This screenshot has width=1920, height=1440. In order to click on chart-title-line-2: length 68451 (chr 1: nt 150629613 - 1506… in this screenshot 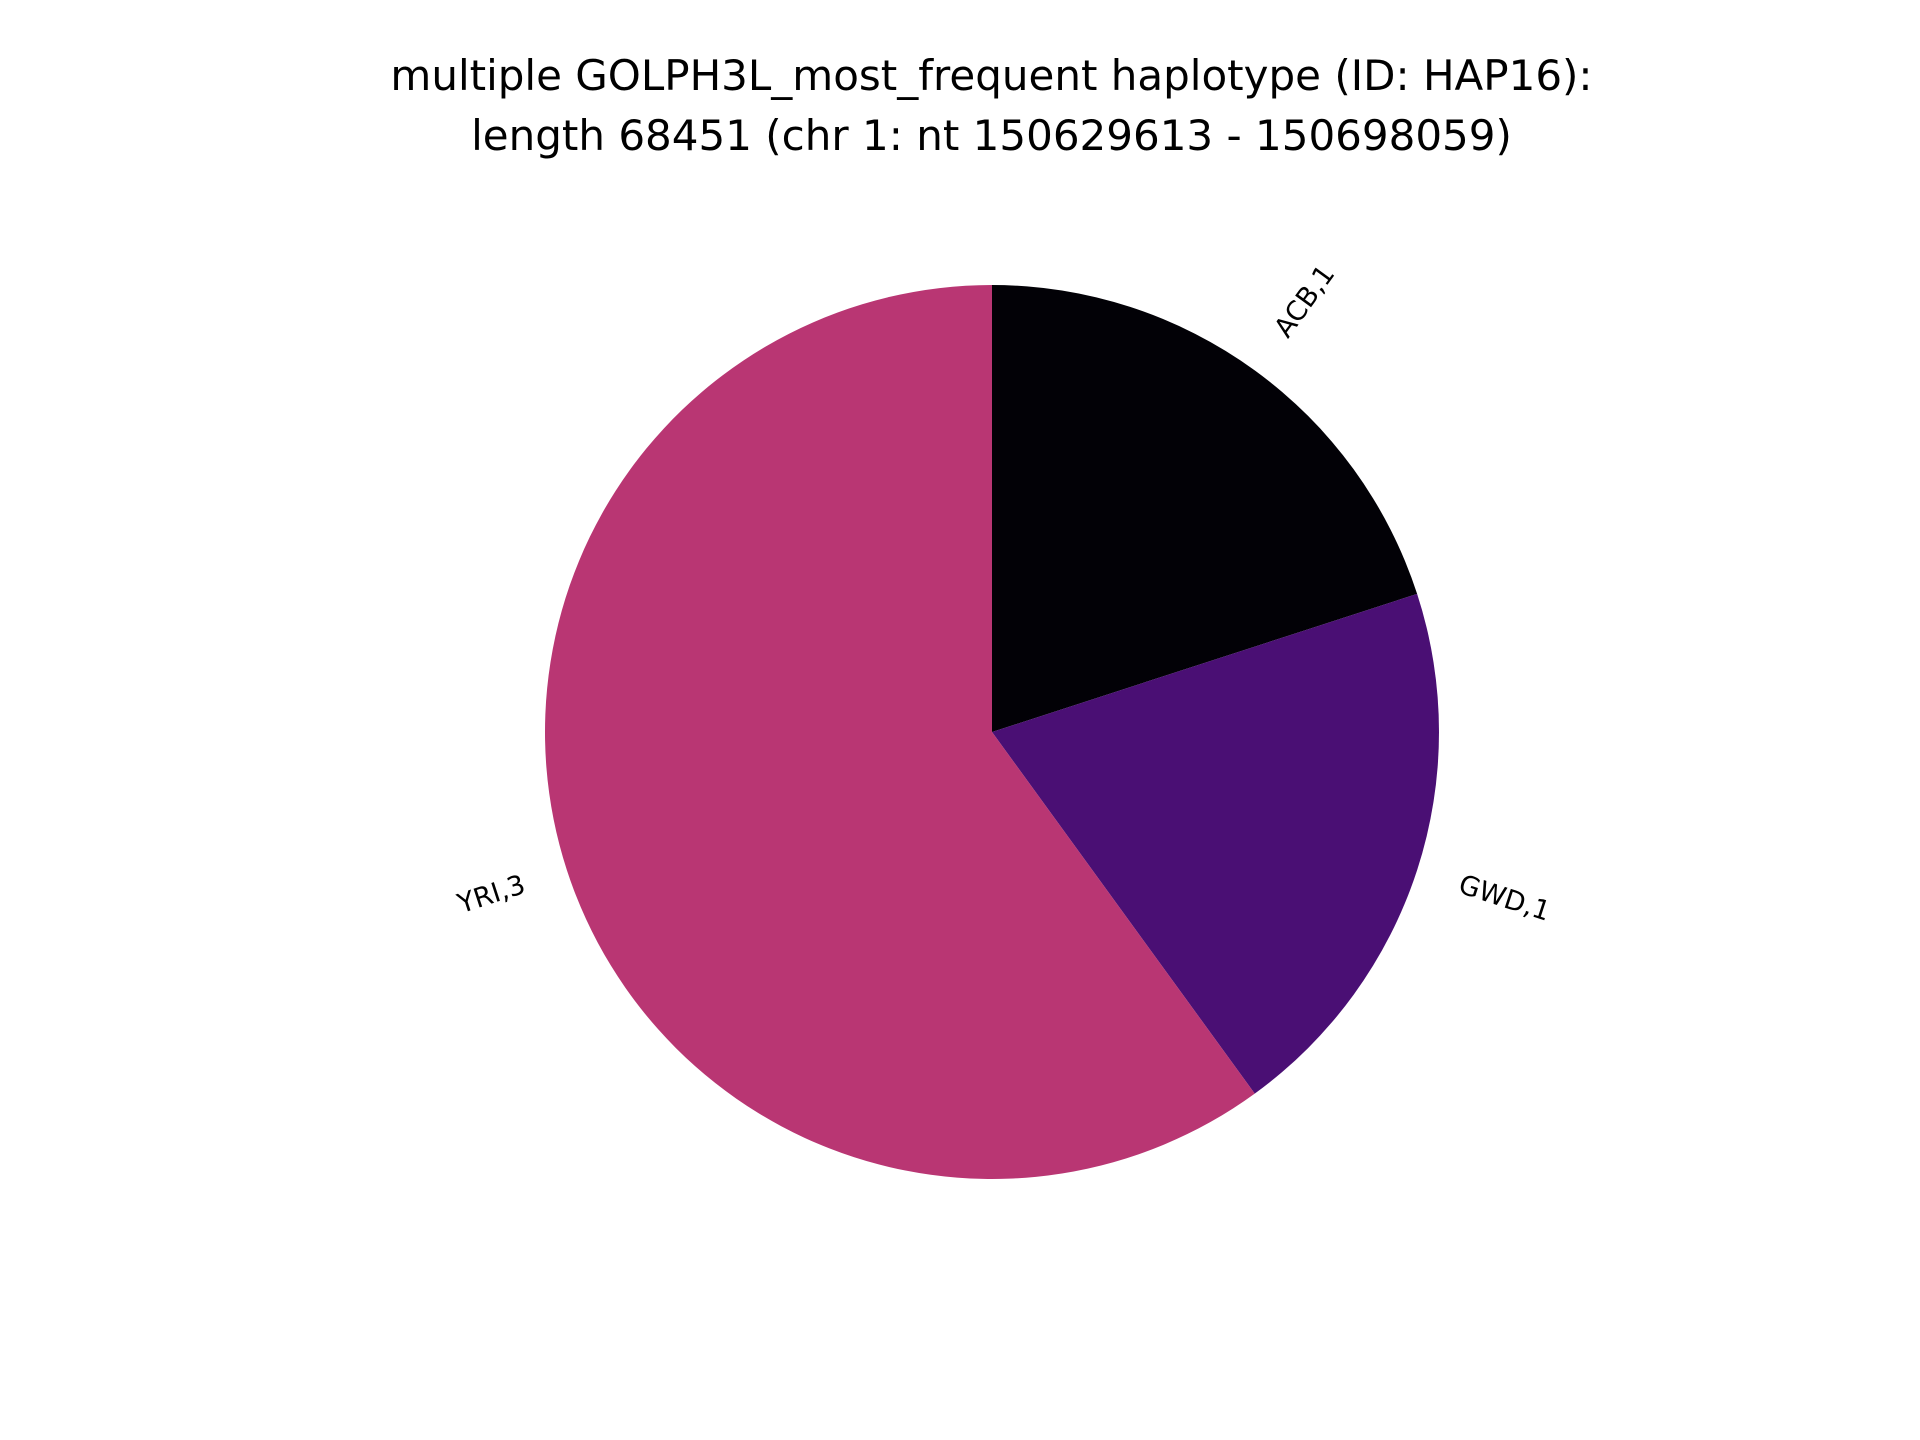, I will do `click(991, 135)`.